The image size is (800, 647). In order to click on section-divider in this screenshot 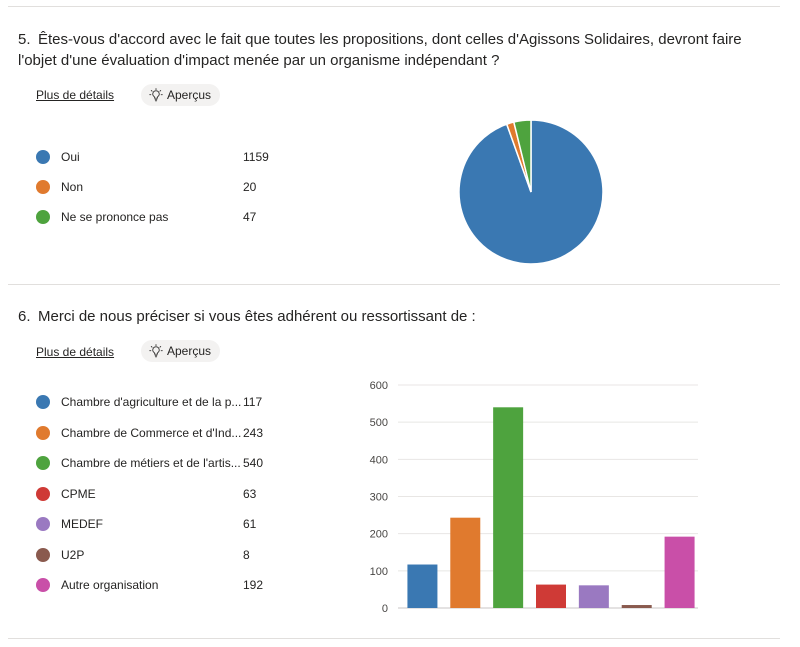, I will do `click(394, 284)`.